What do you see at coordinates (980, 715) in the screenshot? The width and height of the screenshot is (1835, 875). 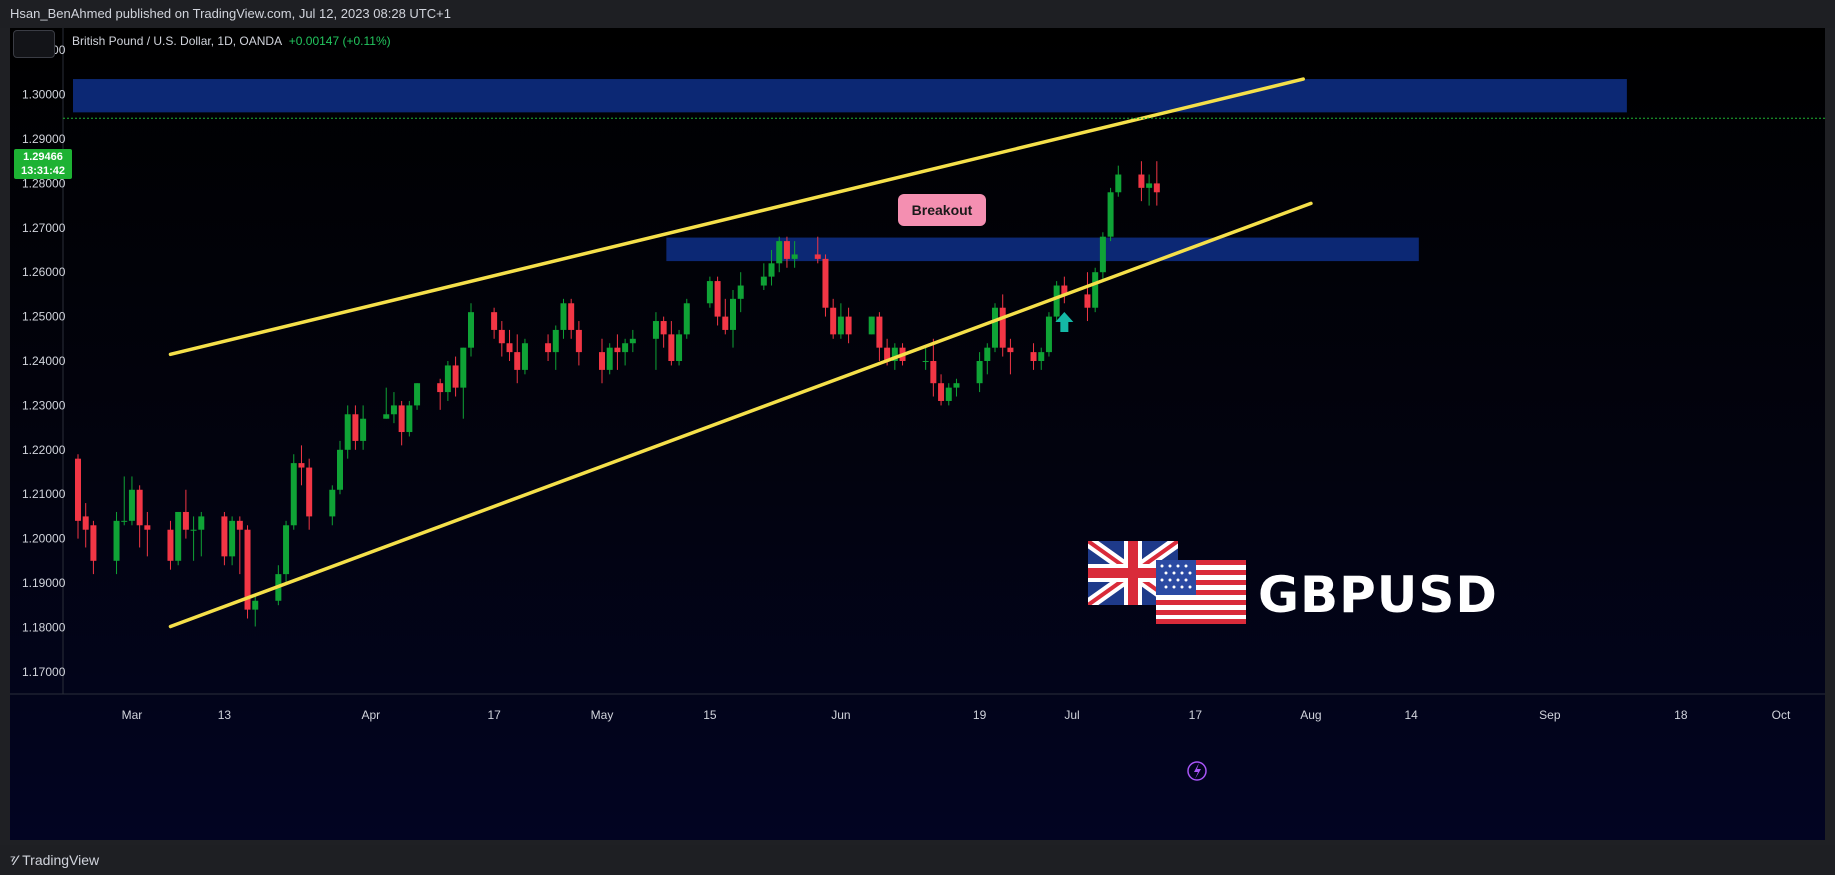 I see `x-tick-label: 19` at bounding box center [980, 715].